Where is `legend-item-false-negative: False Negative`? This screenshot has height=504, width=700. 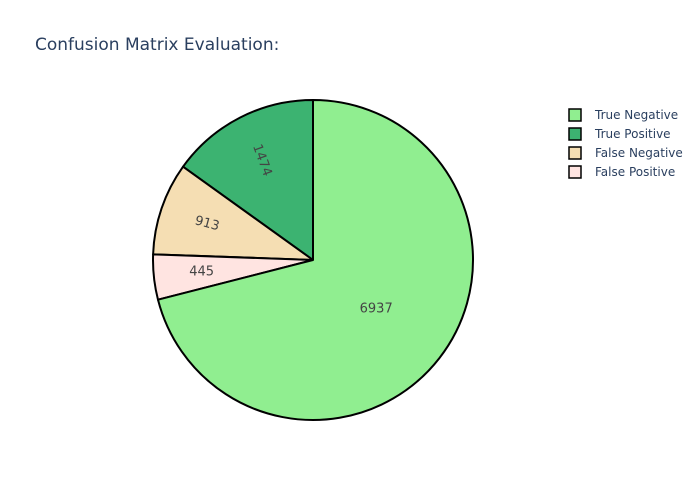
legend-item-false-negative: False Negative is located at coordinates (625, 153).